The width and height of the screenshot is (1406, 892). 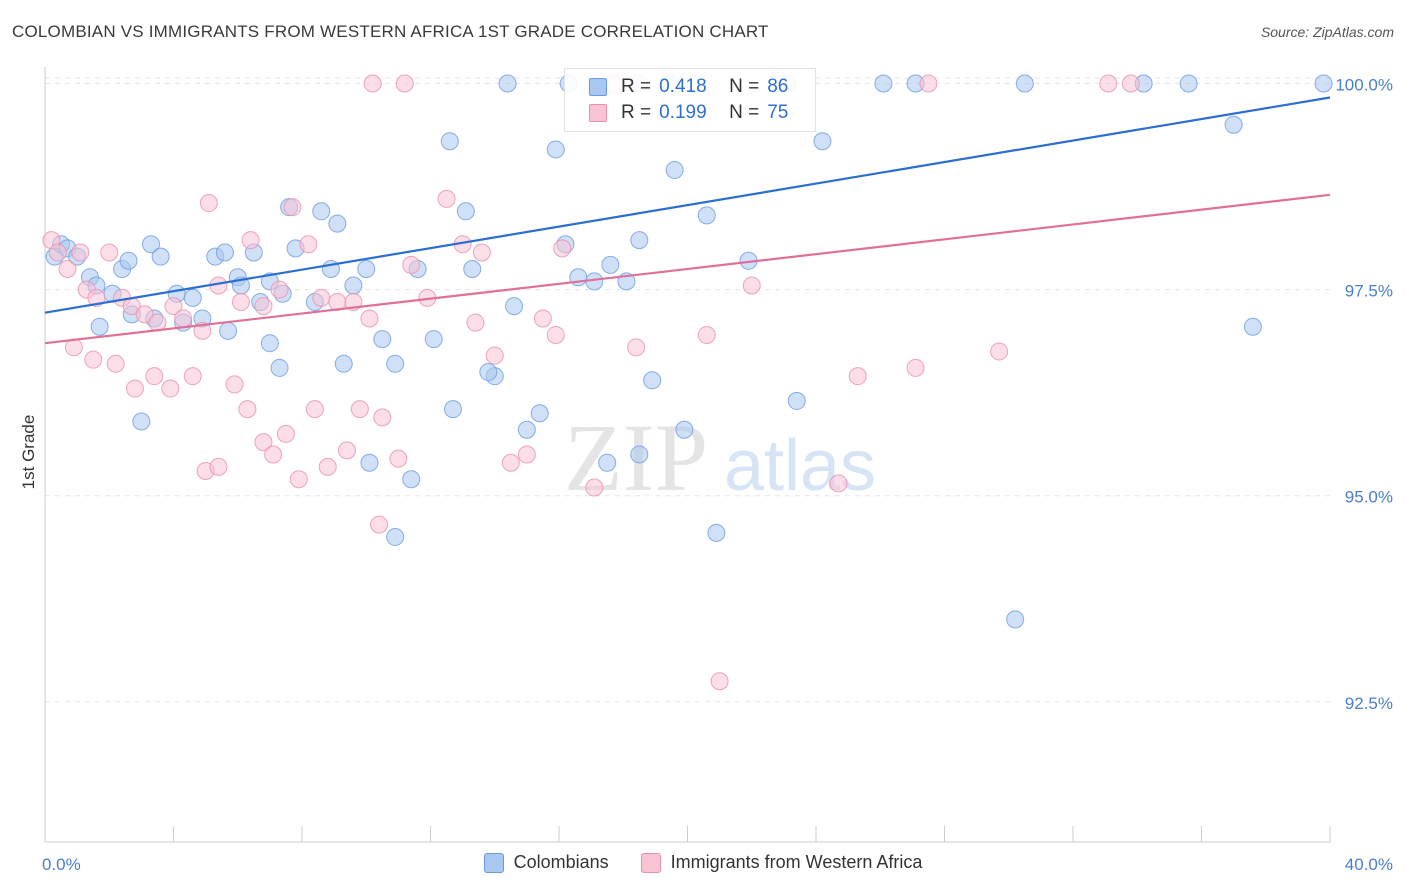 What do you see at coordinates (1369, 864) in the screenshot?
I see `x-tick-label-max: 40.0%` at bounding box center [1369, 864].